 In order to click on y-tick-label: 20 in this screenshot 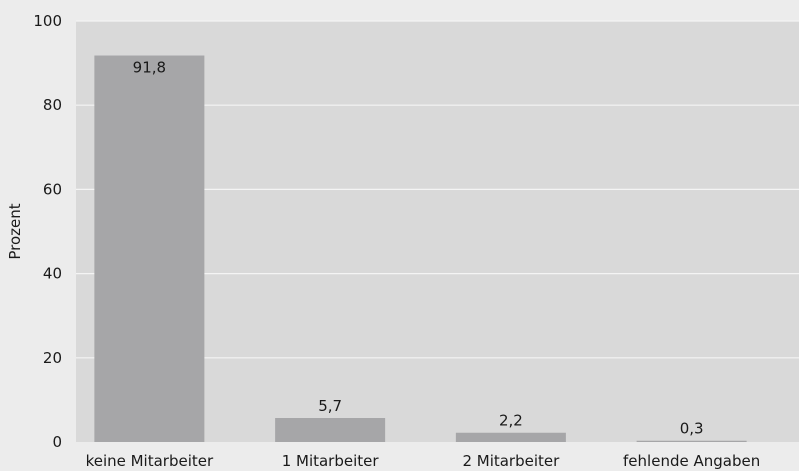, I will do `click(52, 358)`.